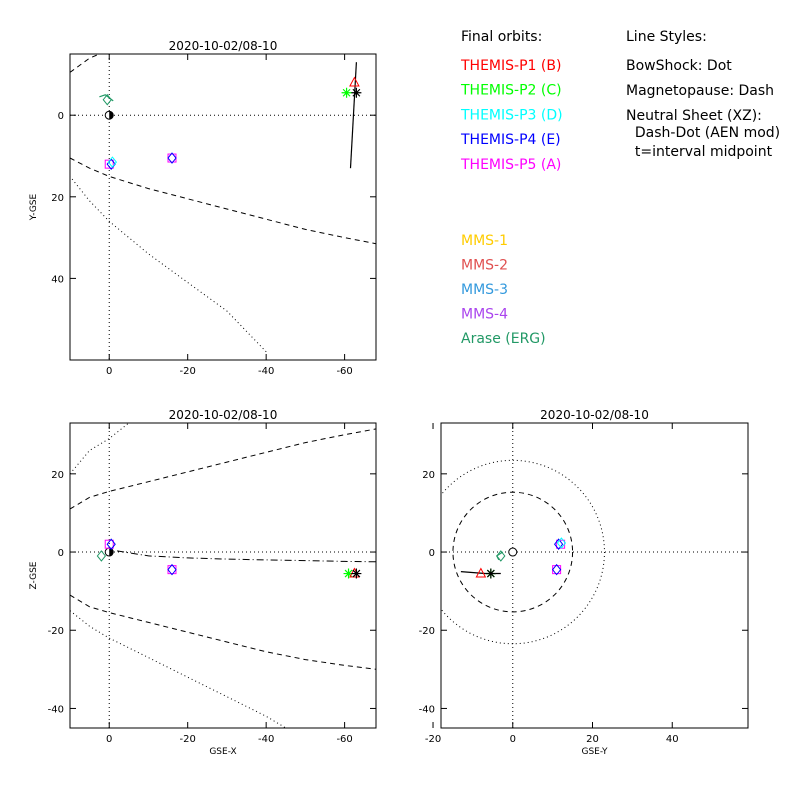 The height and width of the screenshot is (804, 800). What do you see at coordinates (666, 37) in the screenshot?
I see `legend-styles-title: Line Styles:` at bounding box center [666, 37].